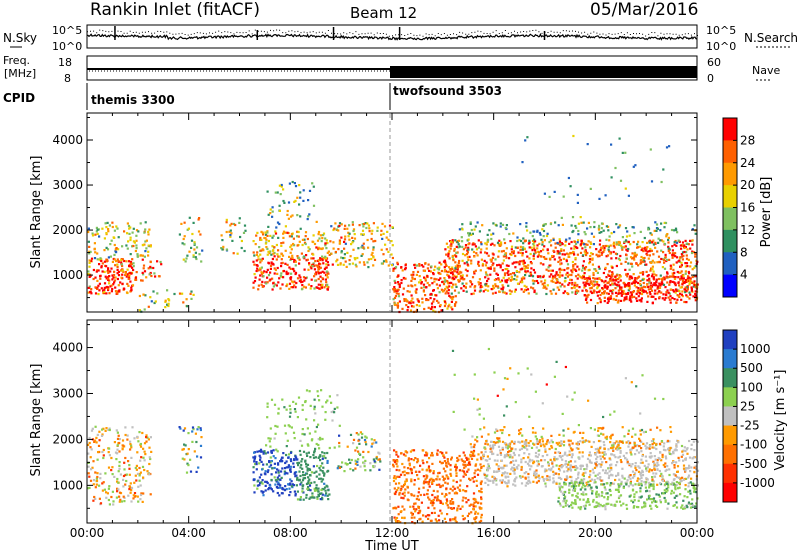 This screenshot has height=554, width=800. I want to click on colorbar-tick-label: 16, so click(747, 208).